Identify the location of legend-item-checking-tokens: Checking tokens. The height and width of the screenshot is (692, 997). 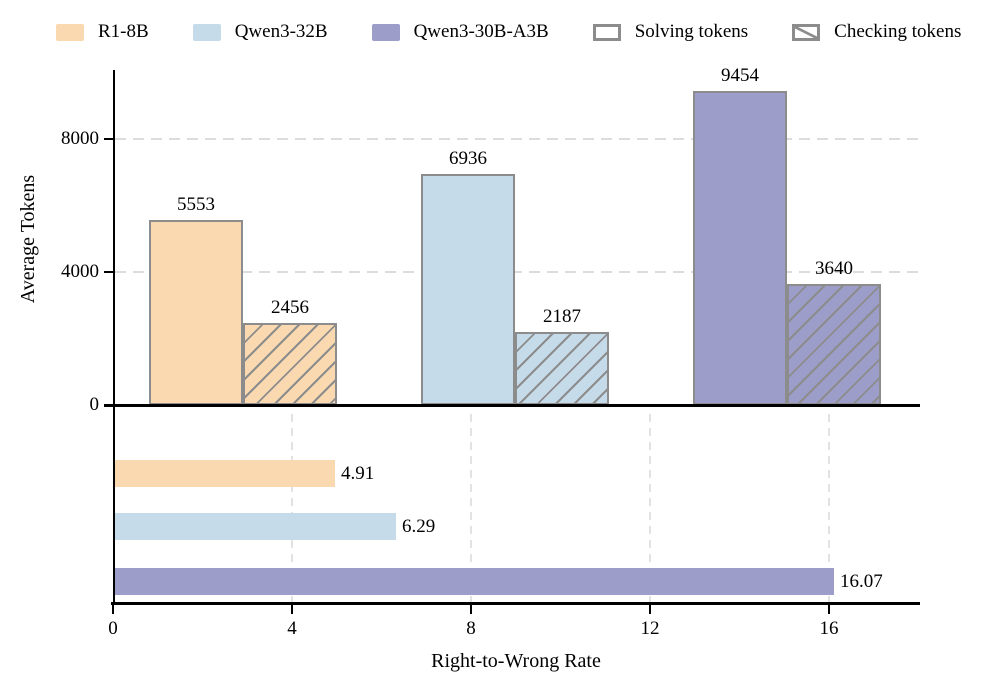
(876, 32).